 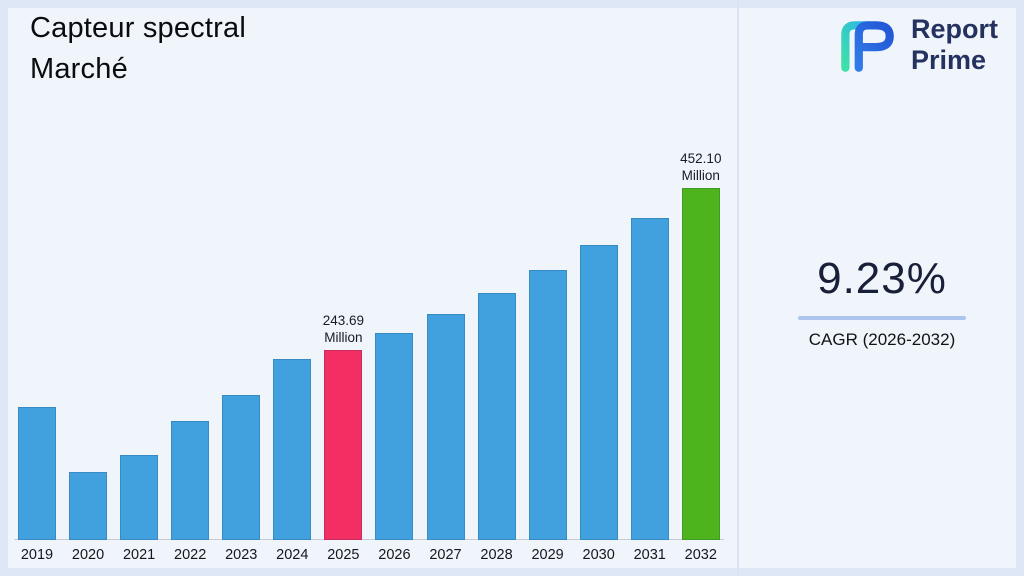 What do you see at coordinates (547, 555) in the screenshot?
I see `x-tick-2029: 2029` at bounding box center [547, 555].